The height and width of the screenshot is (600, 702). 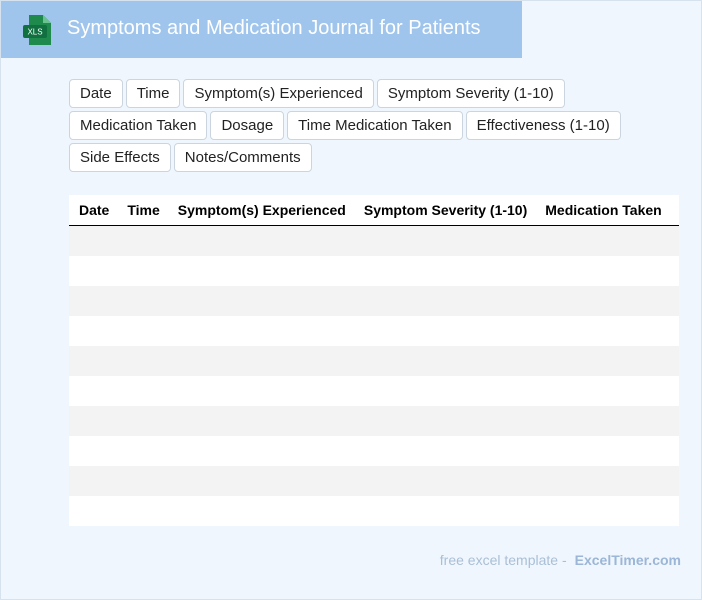 I want to click on column-header: Medication Taken, so click(x=603, y=210).